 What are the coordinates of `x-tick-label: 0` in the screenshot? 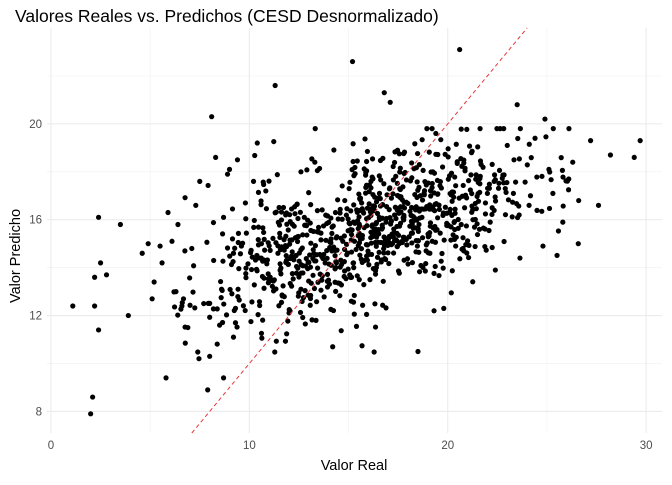 It's located at (51, 446).